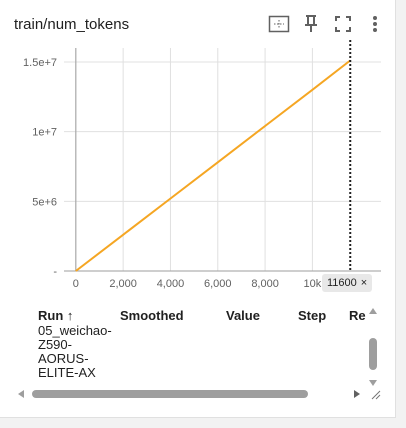 The image size is (406, 428). What do you see at coordinates (313, 284) in the screenshot?
I see `x-tick-label: 10k` at bounding box center [313, 284].